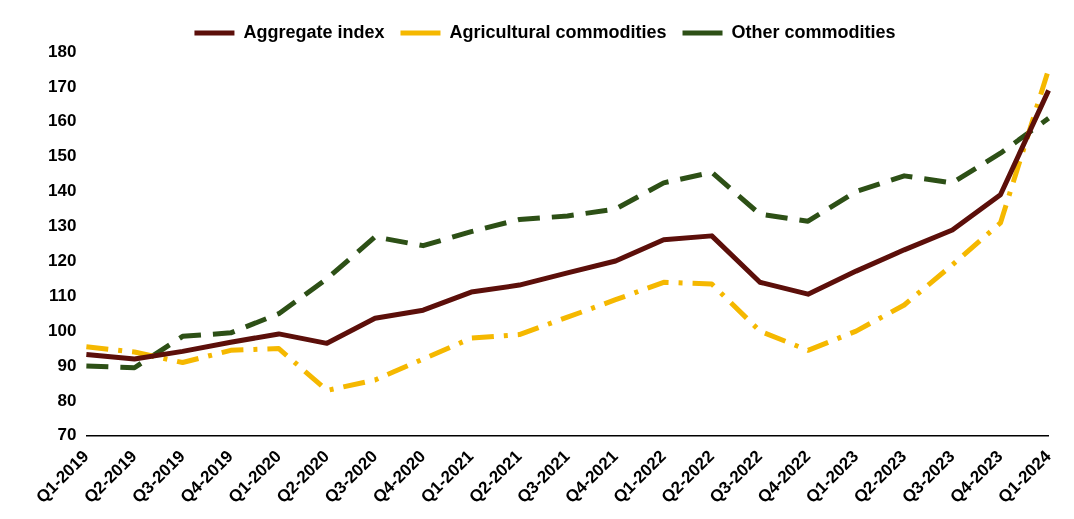 The height and width of the screenshot is (519, 1074). What do you see at coordinates (62, 191) in the screenshot?
I see `y-tick-label: 140` at bounding box center [62, 191].